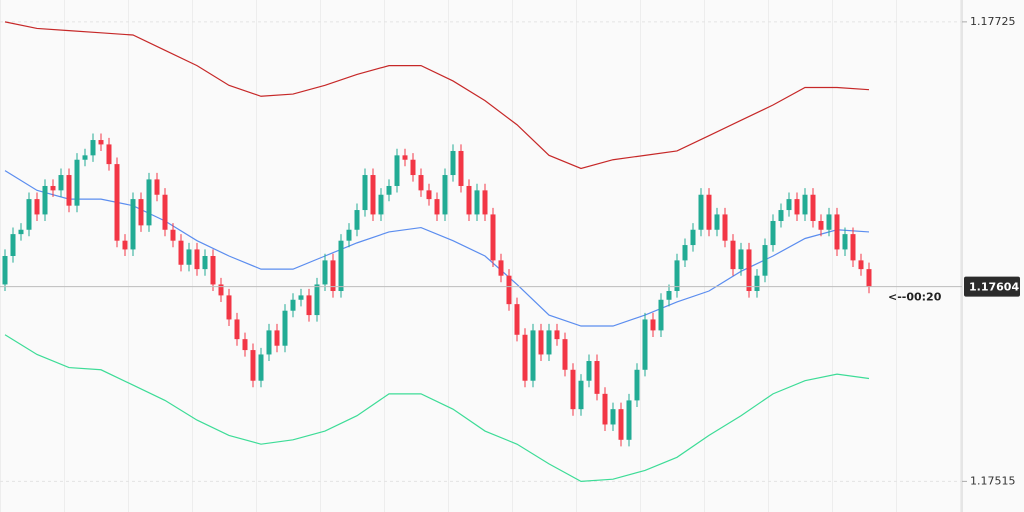  I want to click on price-label-box, so click(992, 286).